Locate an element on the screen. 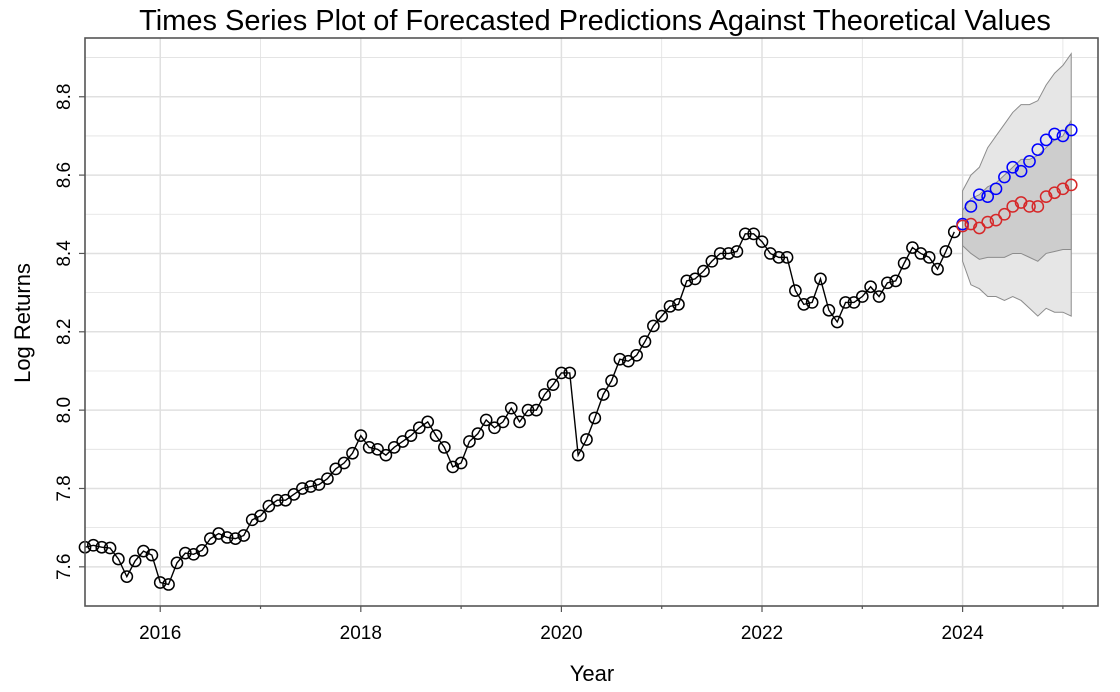 This screenshot has width=1120, height=692. y-tick-label: 7.6 is located at coordinates (64, 567).